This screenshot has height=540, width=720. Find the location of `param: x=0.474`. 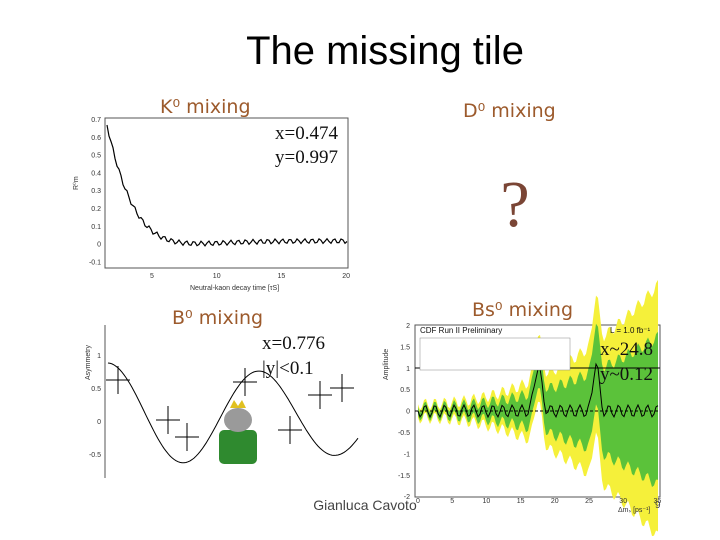

param: x=0.474 is located at coordinates (306, 133).